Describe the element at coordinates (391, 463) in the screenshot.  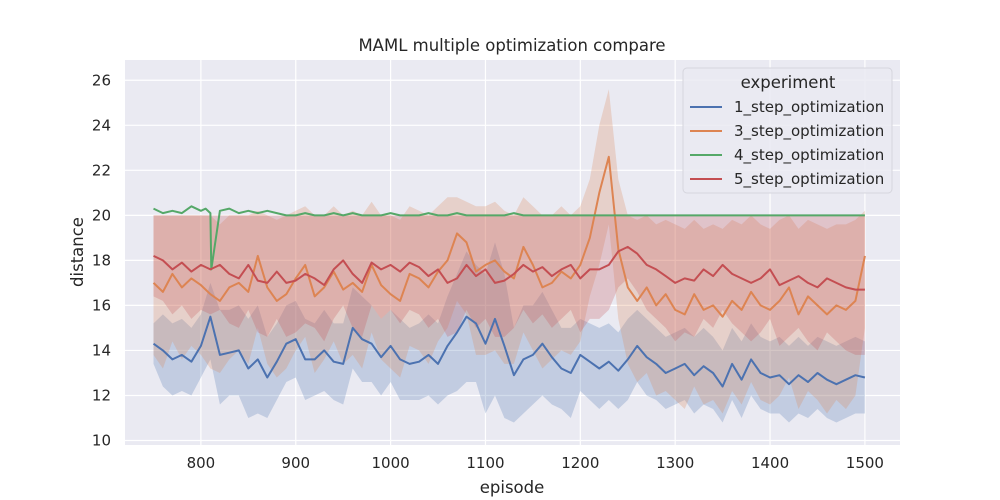
I see `x-tick-label: 1000` at that location.